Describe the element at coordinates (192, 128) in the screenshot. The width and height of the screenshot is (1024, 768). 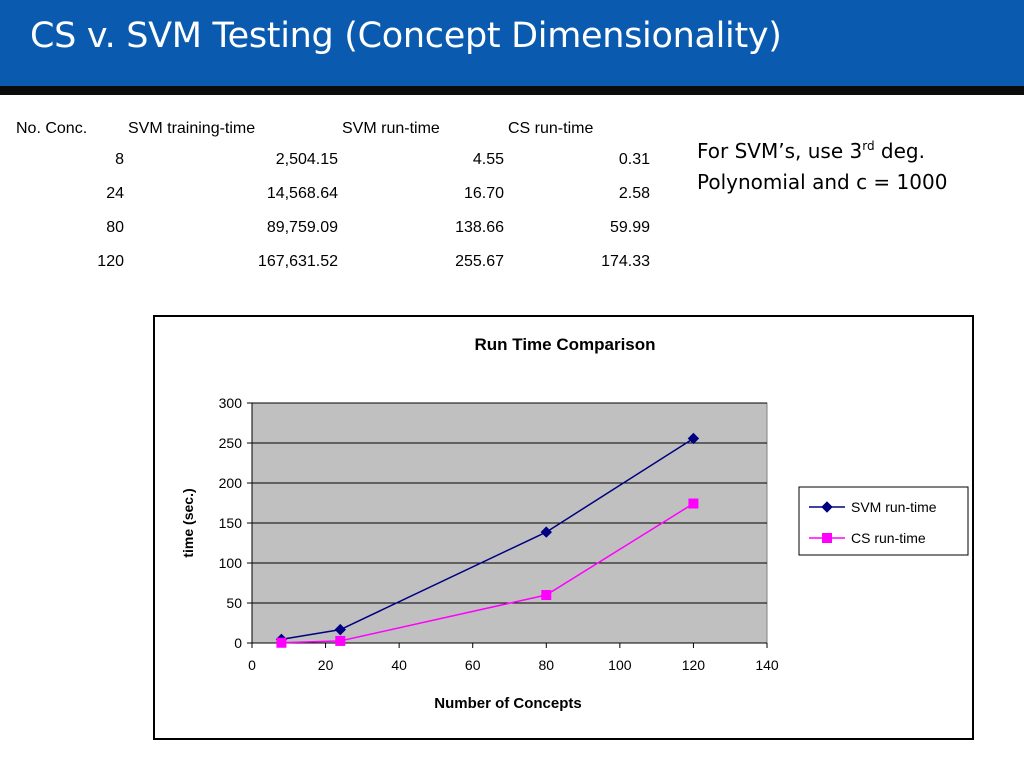
I see `header-svm-training-time: SVM training-time` at that location.